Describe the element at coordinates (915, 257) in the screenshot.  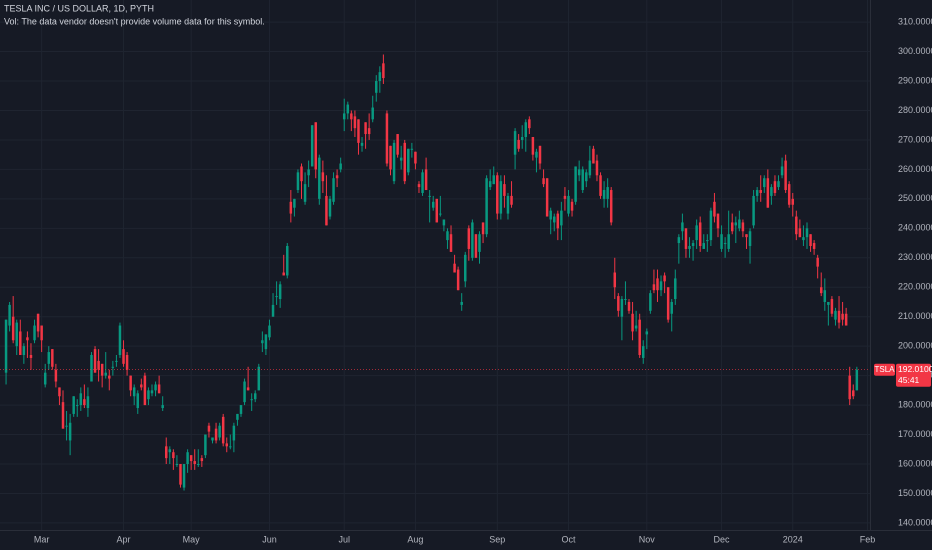
I see `y-tick-label: 230.00000` at that location.